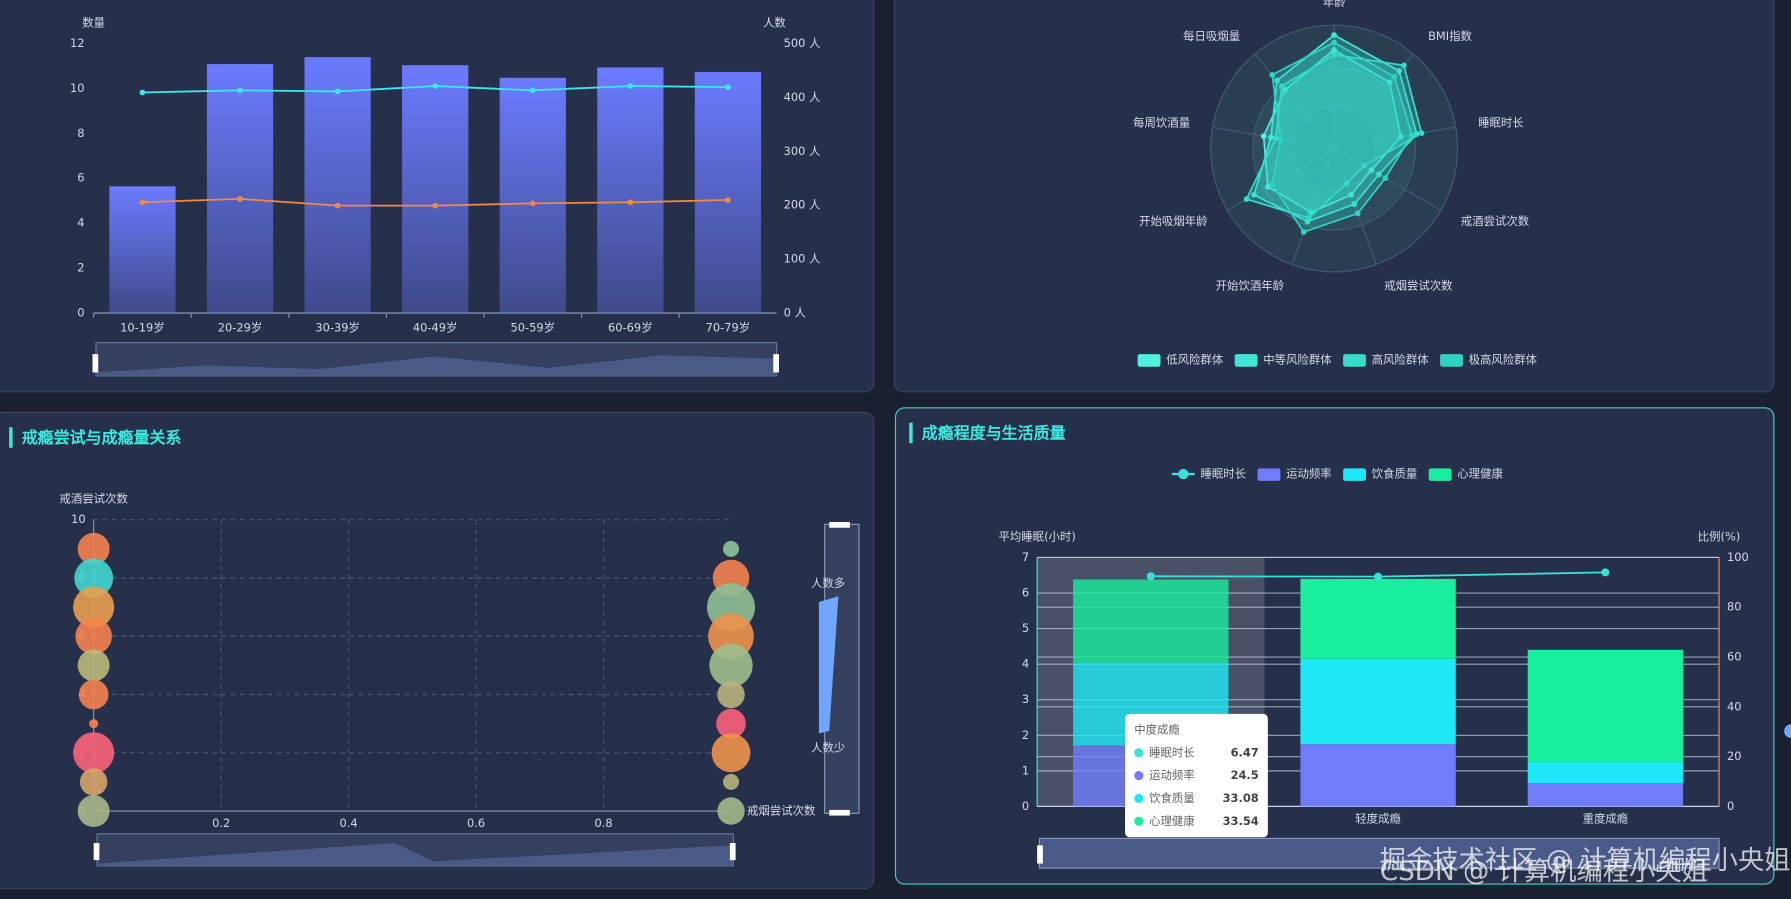 The image size is (1791, 899). I want to click on x-tick-label: 0.8, so click(603, 823).